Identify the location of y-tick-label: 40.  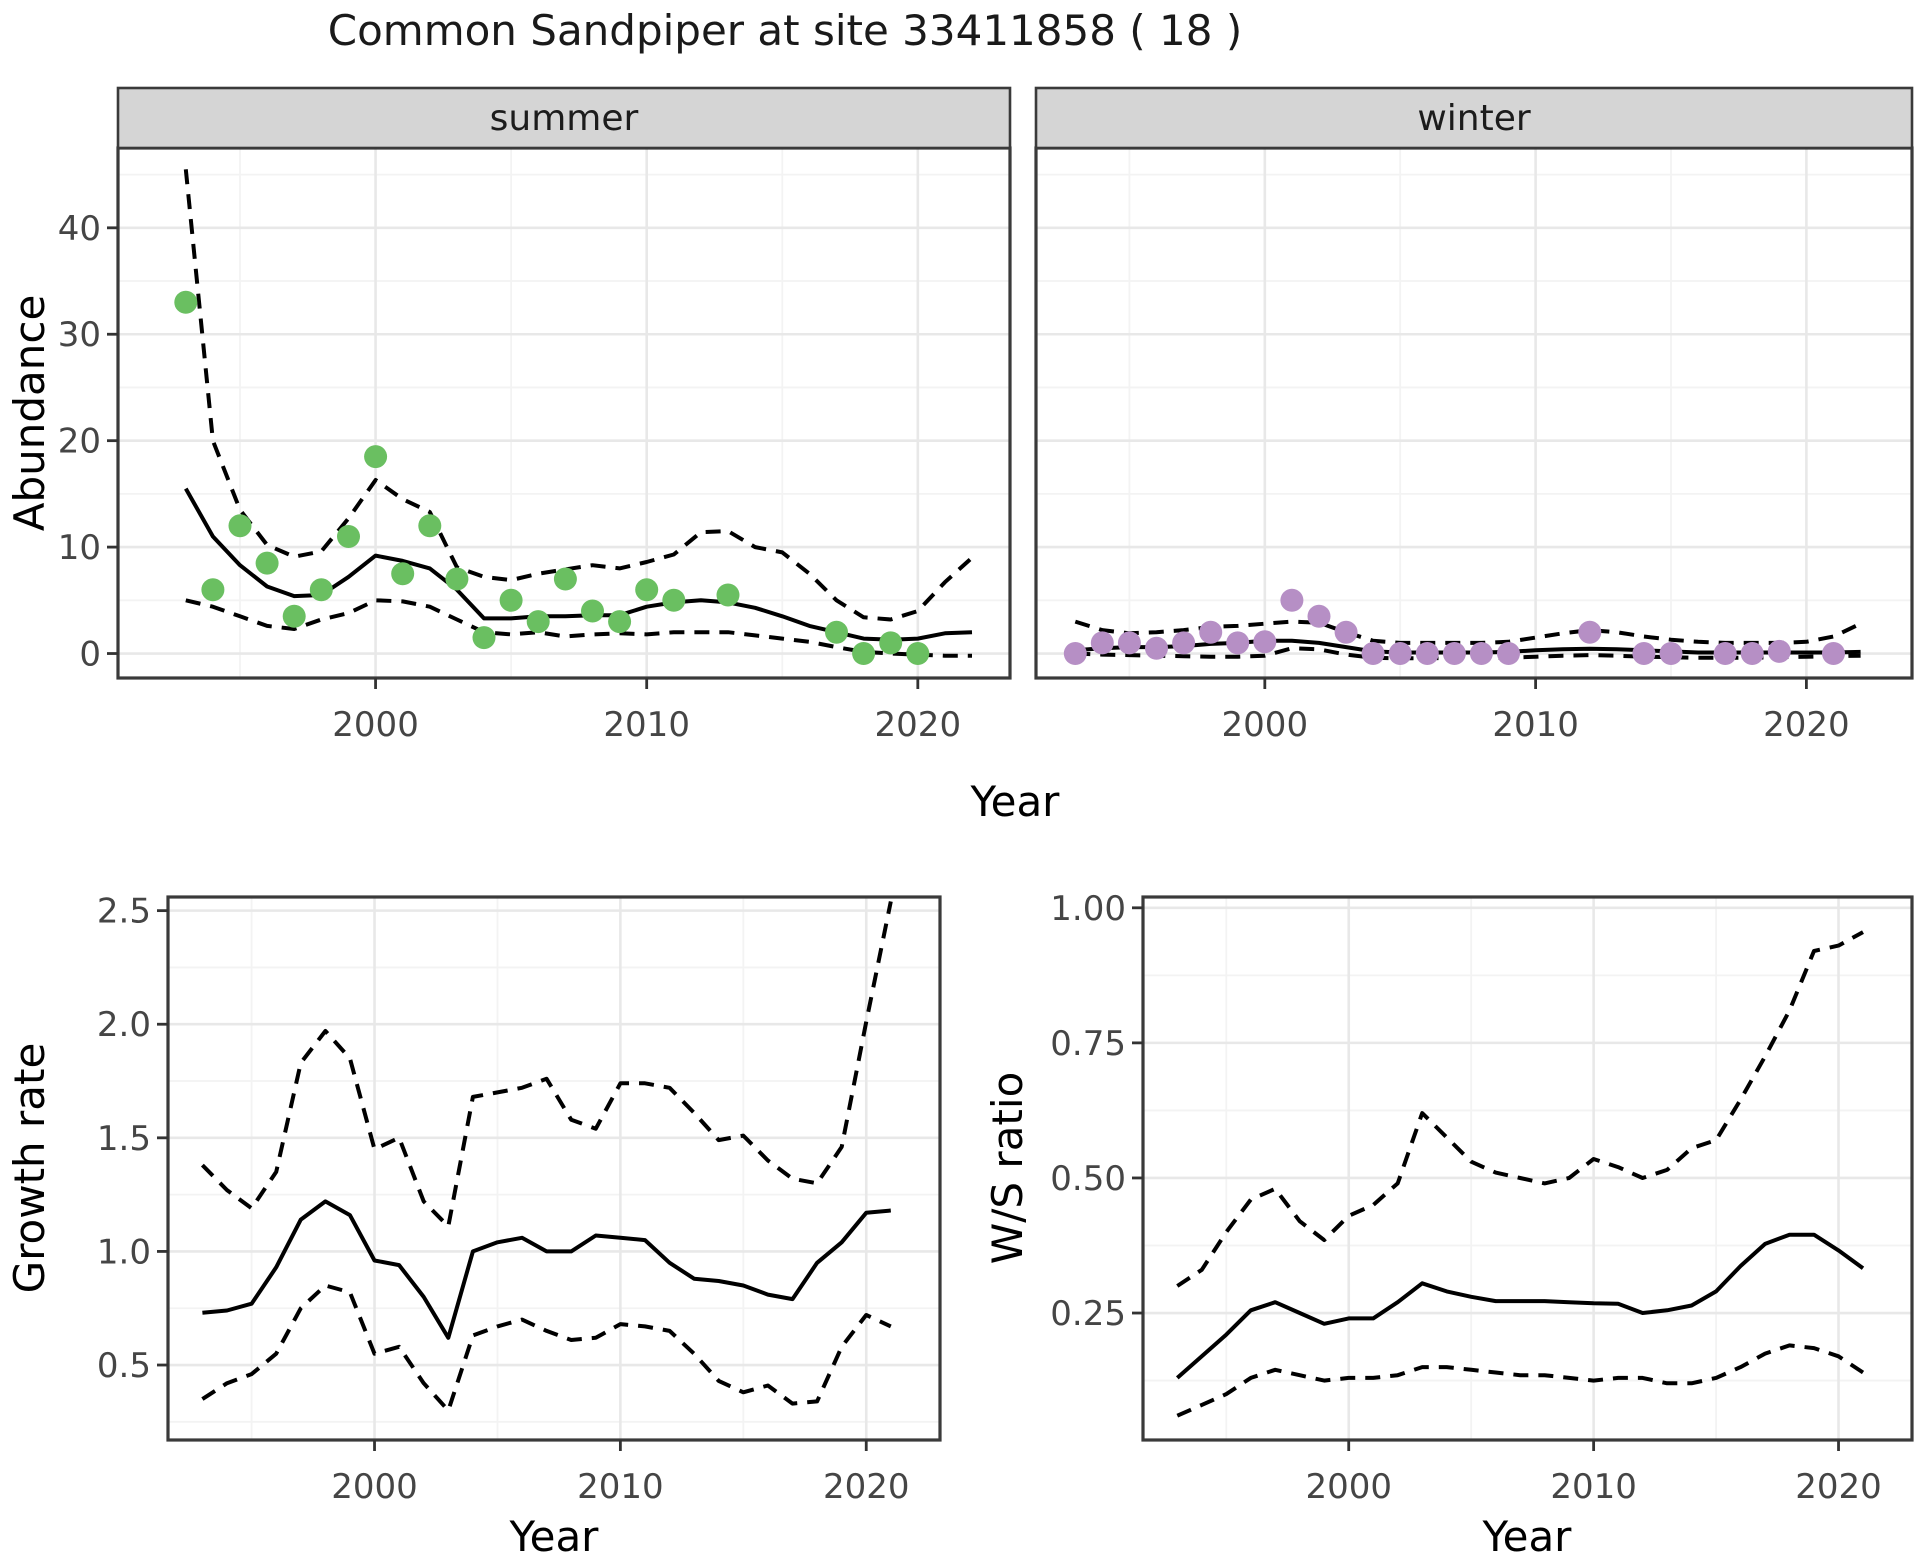
(79, 229).